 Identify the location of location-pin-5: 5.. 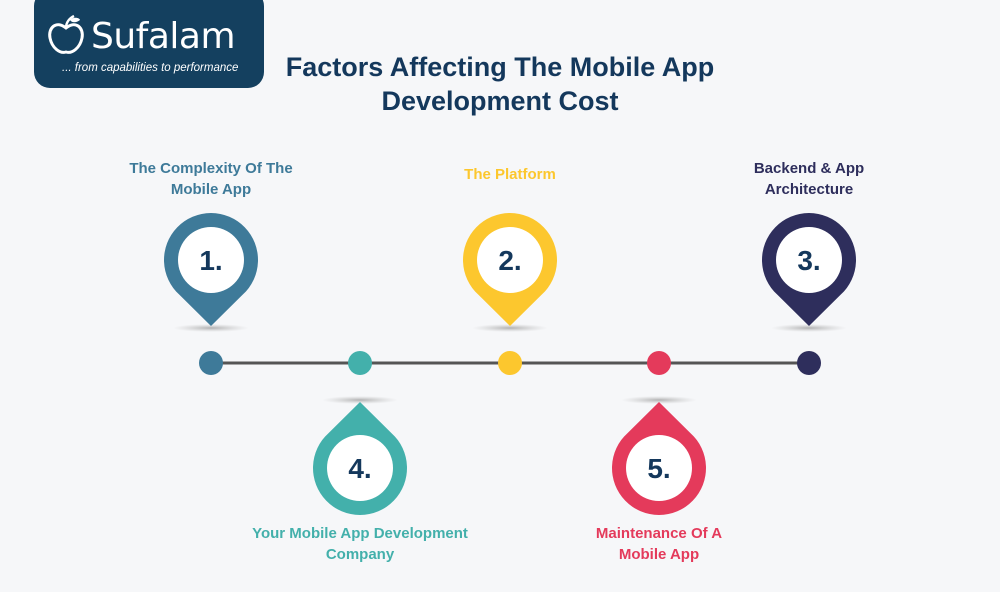
(658, 456).